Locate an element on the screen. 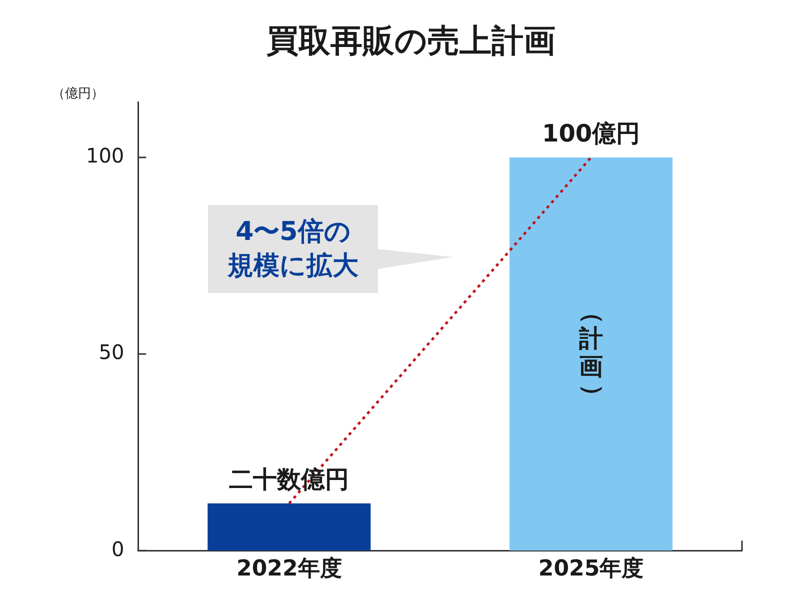  data-label: 二十数億円 is located at coordinates (289, 480).